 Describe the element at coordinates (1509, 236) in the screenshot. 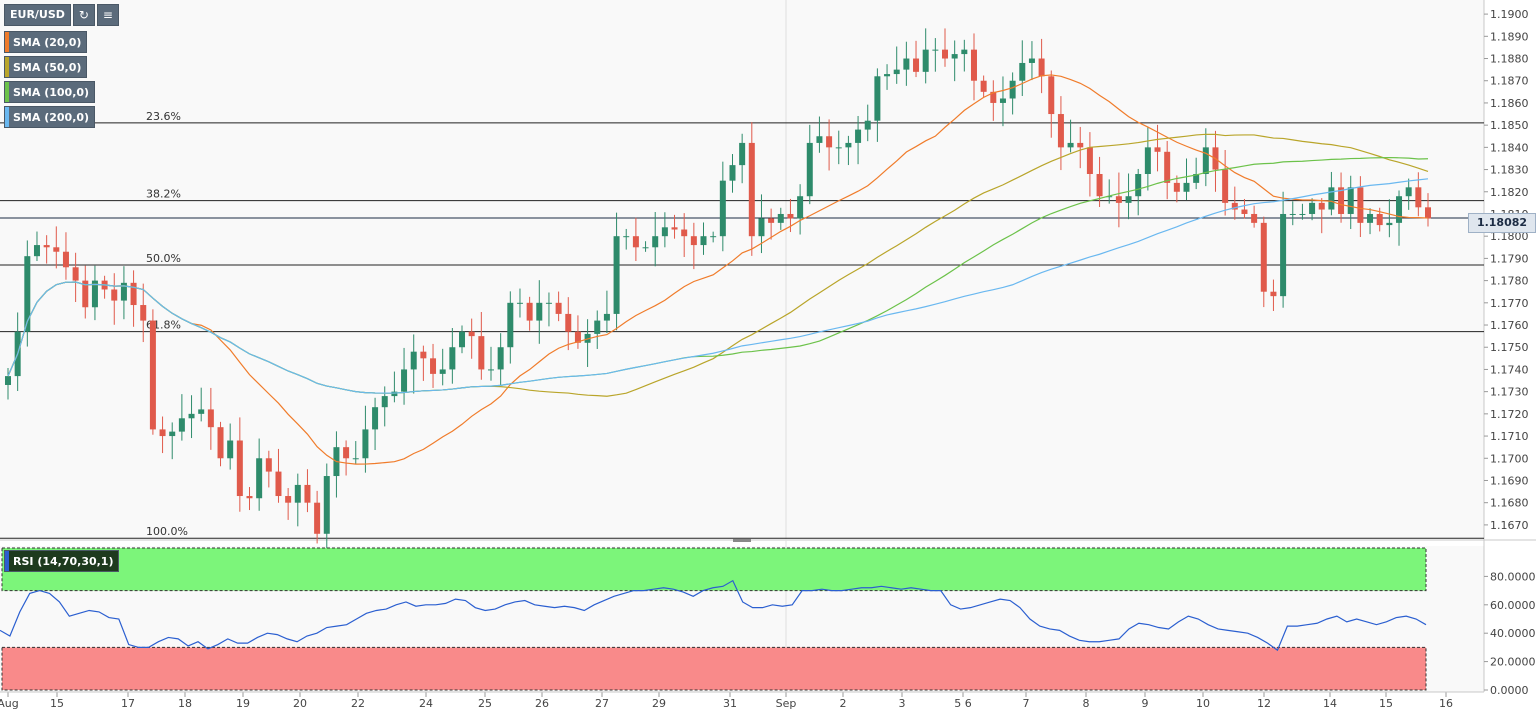

I see `price-tick-label: 1.1800` at that location.